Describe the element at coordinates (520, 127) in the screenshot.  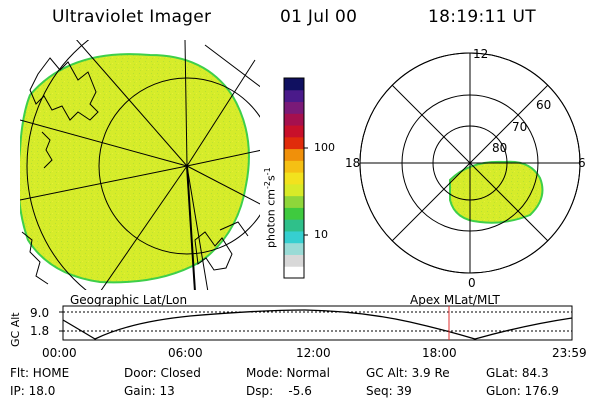
I see `mlat-label-70: 70` at that location.